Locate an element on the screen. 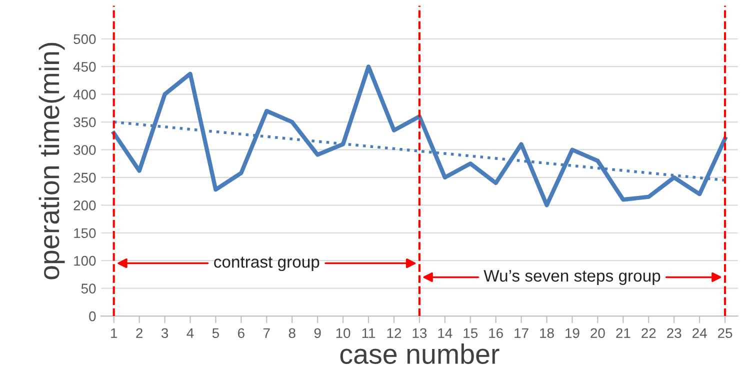 The width and height of the screenshot is (749, 374). x-tick-label: 24 is located at coordinates (699, 333).